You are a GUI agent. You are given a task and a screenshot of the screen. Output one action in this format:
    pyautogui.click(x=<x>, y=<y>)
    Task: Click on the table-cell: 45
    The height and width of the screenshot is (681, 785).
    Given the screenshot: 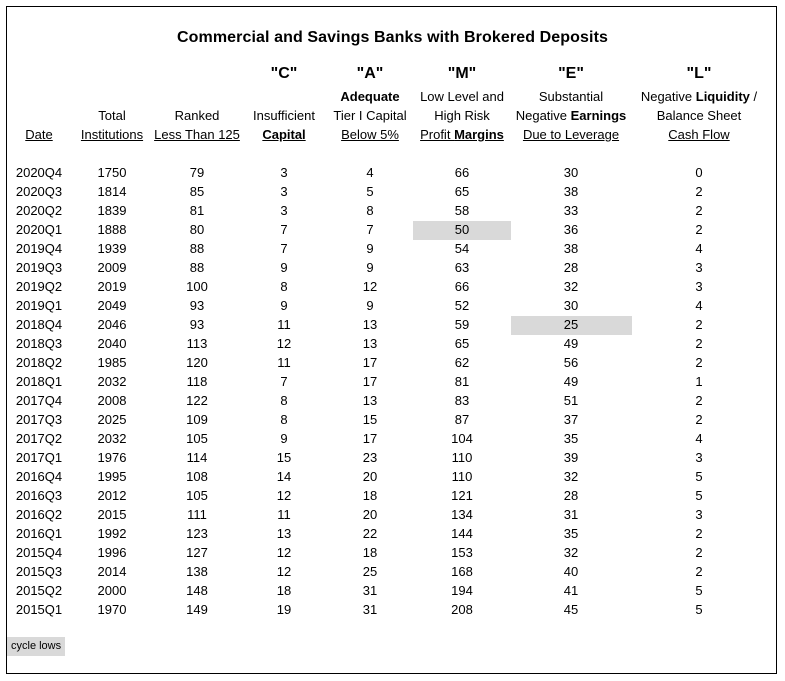 What is the action you would take?
    pyautogui.click(x=571, y=609)
    